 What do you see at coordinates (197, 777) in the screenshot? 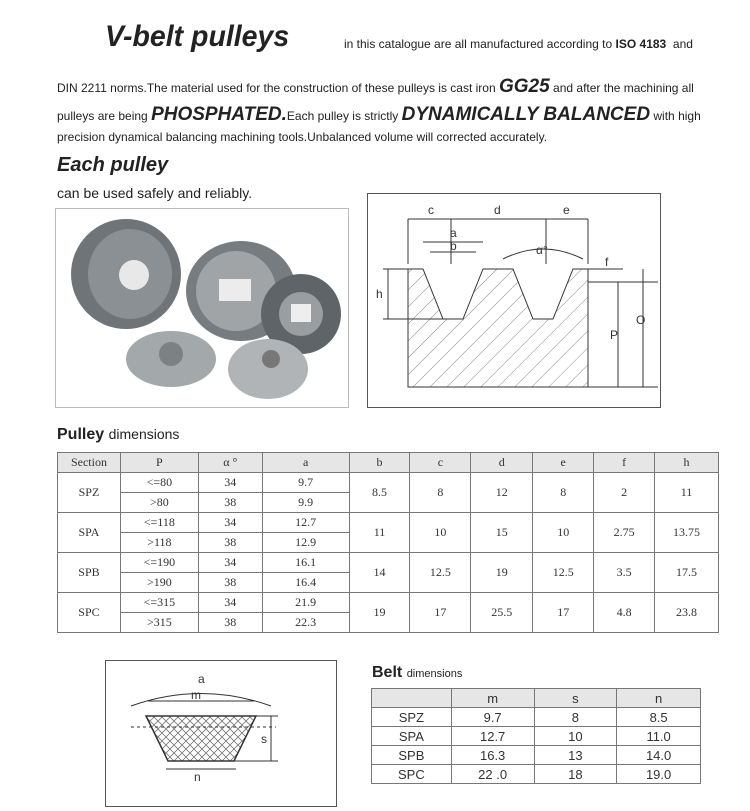
I see `label-n: n` at bounding box center [197, 777].